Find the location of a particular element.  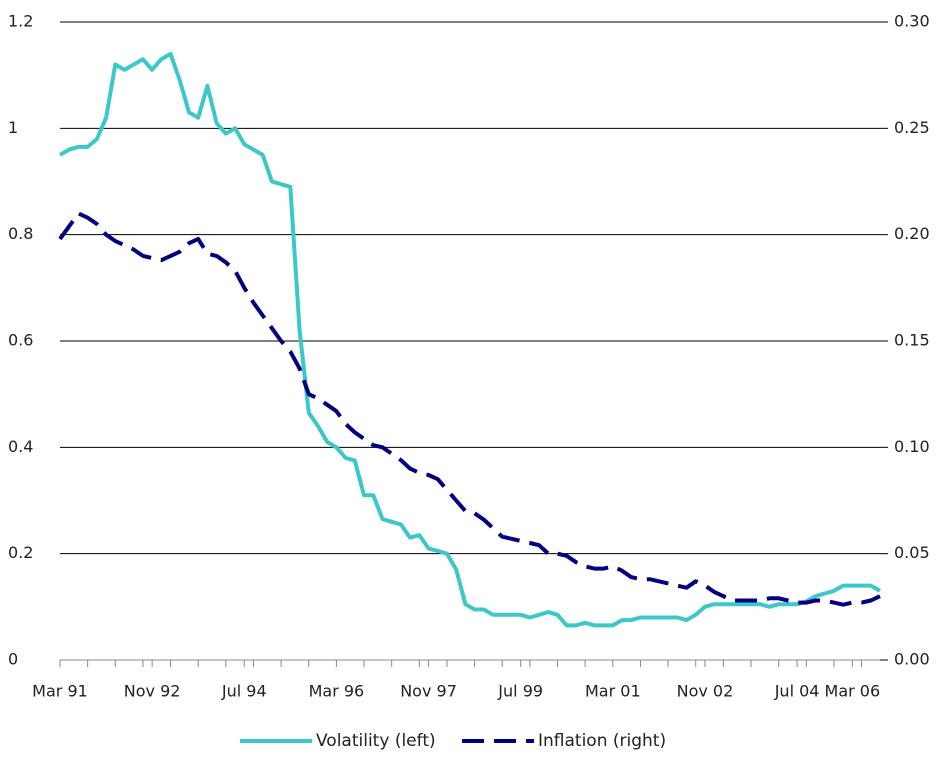

y-tick-label: 0.8 is located at coordinates (20, 233).